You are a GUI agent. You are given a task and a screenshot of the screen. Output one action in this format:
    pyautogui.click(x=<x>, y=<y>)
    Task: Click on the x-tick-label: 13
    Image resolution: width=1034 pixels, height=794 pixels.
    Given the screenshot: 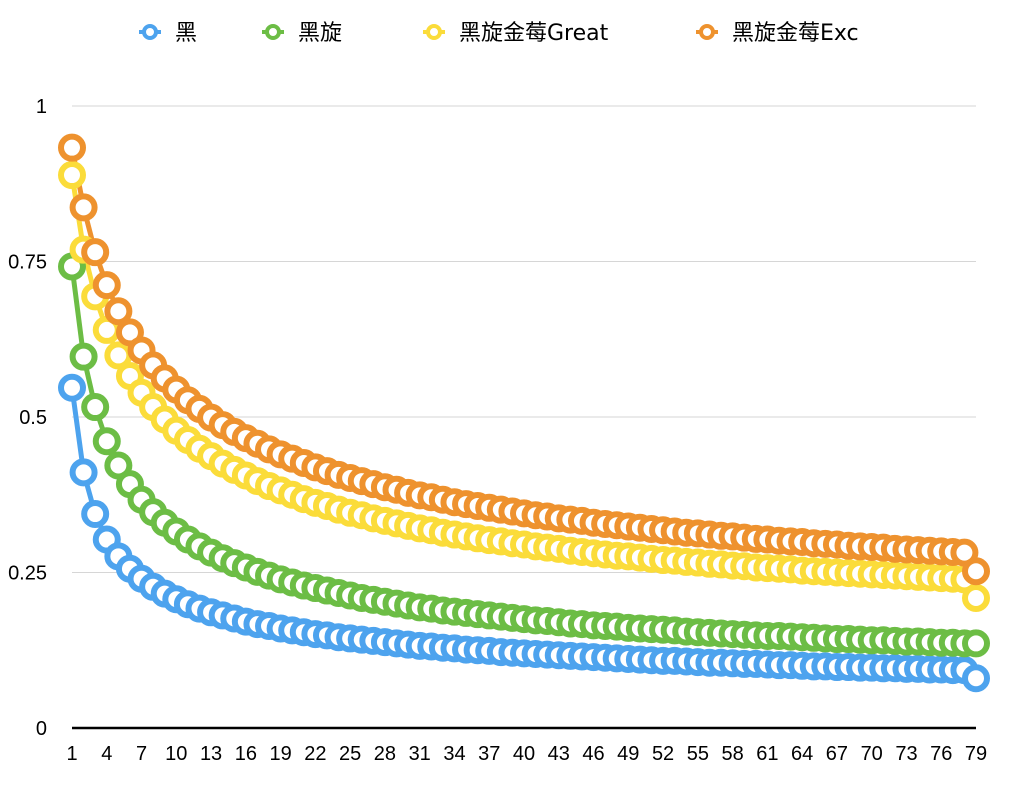 What is the action you would take?
    pyautogui.click(x=211, y=754)
    